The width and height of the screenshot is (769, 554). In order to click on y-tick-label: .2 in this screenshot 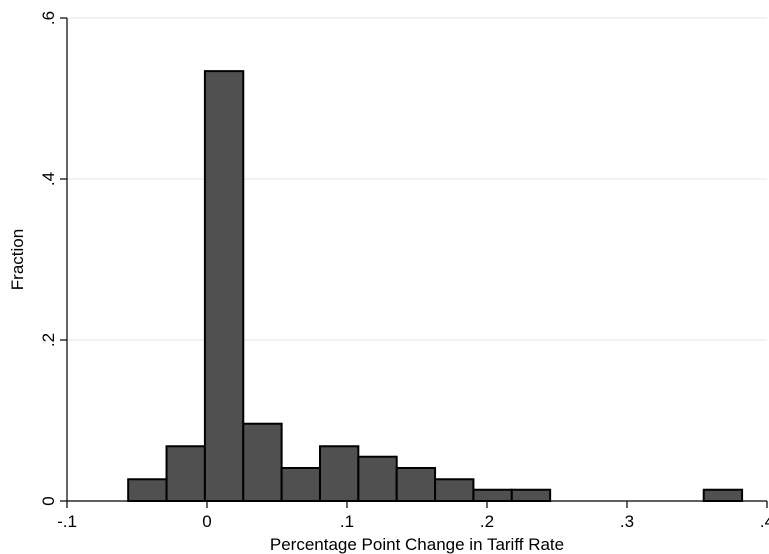, I will do `click(48, 340)`.